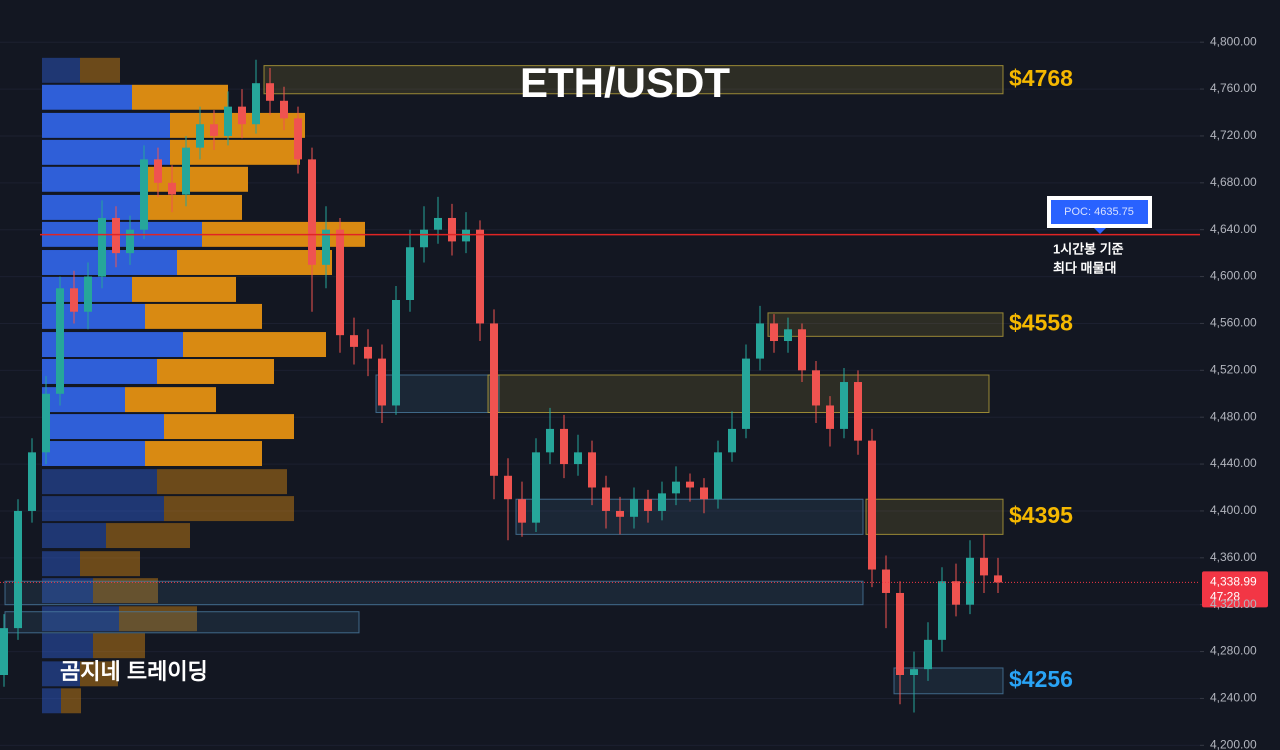 The height and width of the screenshot is (750, 1280). What do you see at coordinates (1233, 369) in the screenshot?
I see `y-tick-label: 4,520.00` at bounding box center [1233, 369].